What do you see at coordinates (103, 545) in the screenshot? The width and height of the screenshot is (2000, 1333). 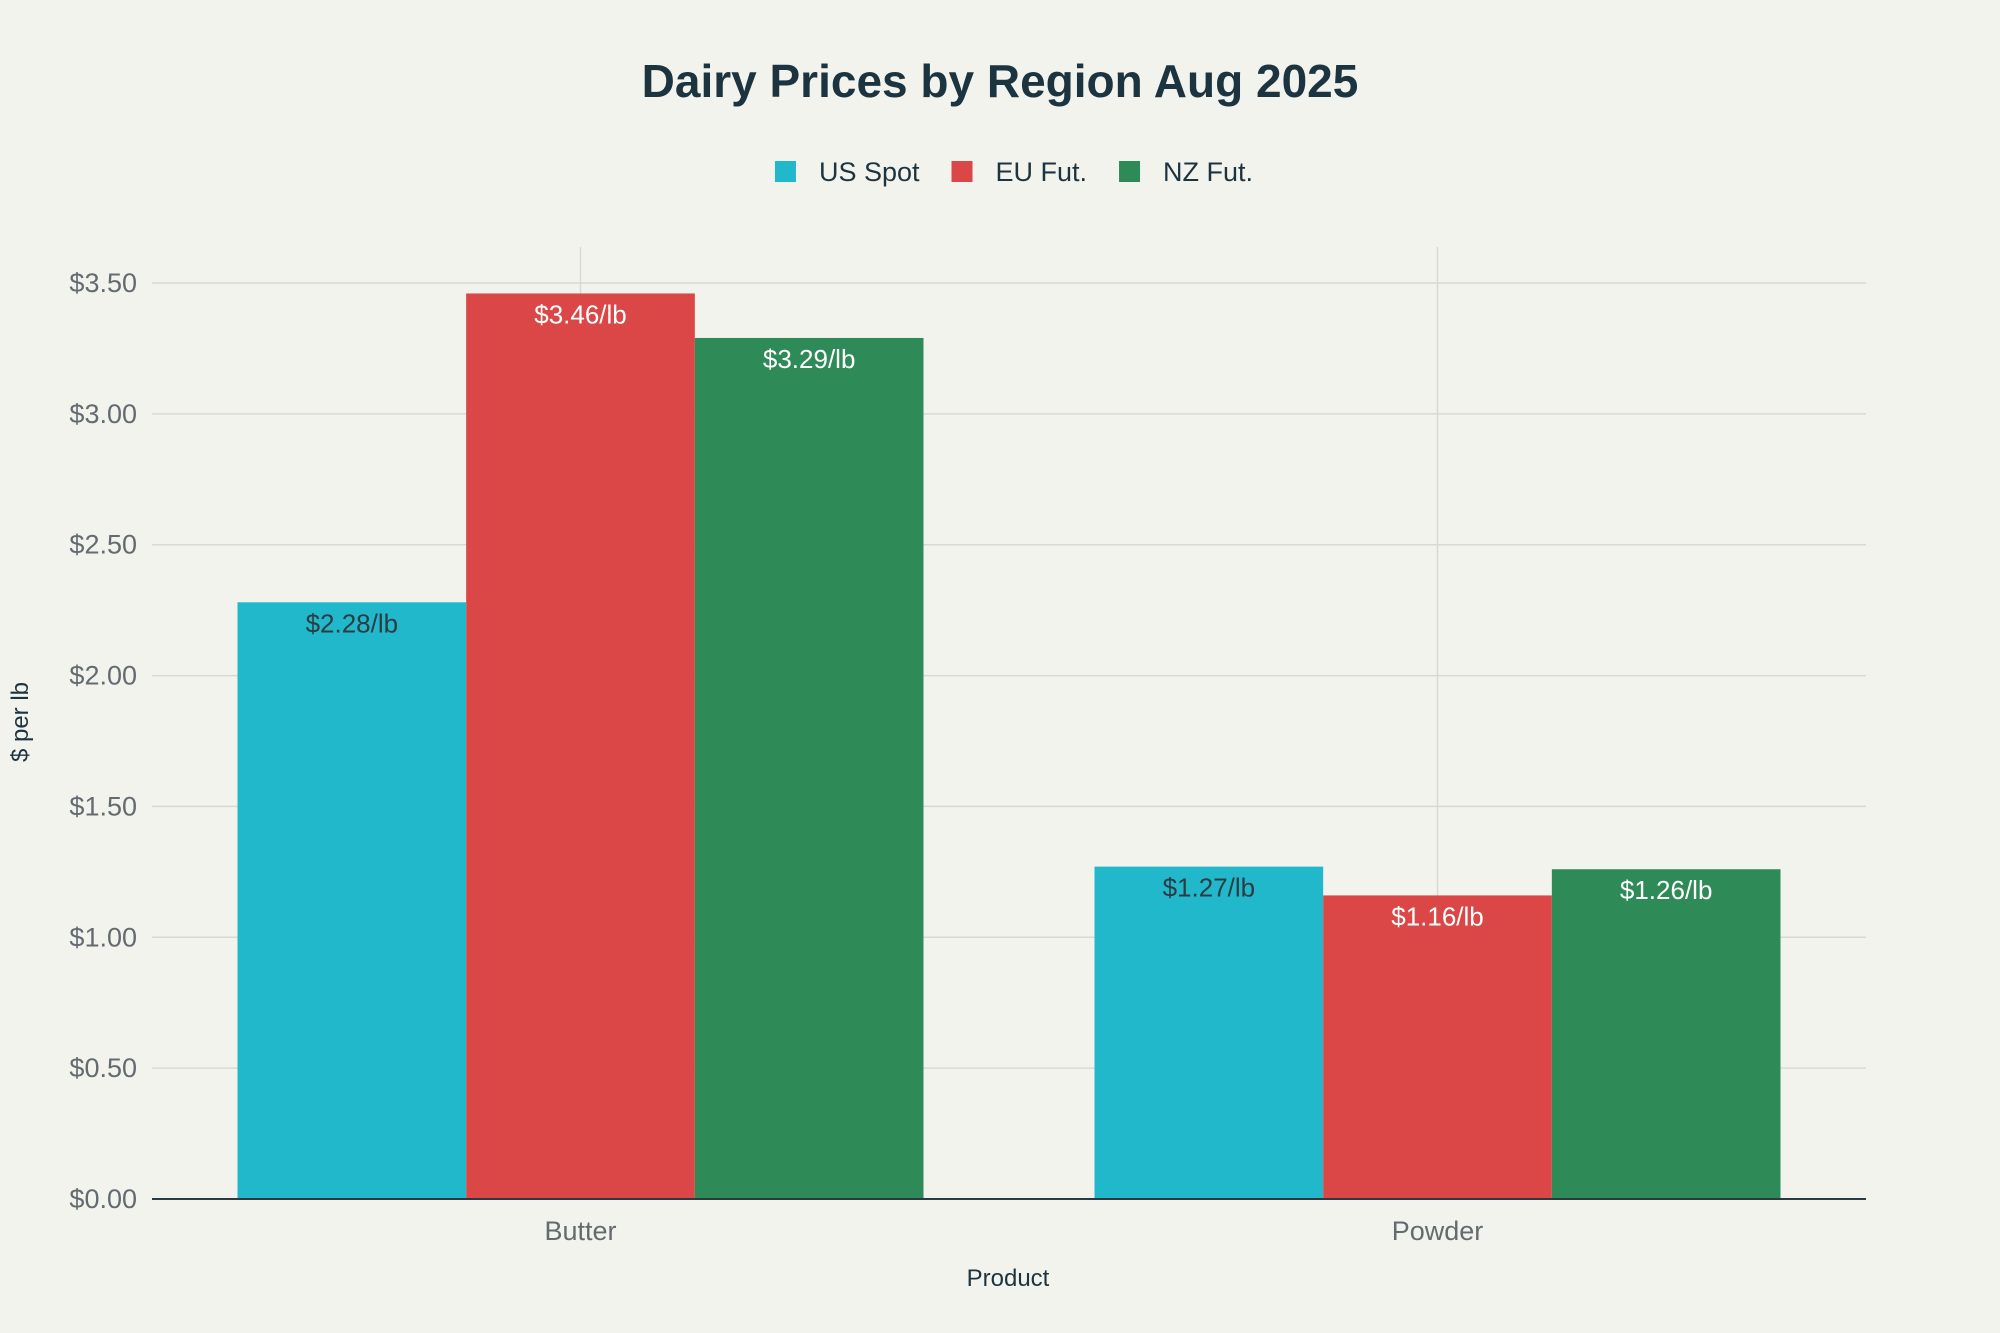 I see `y-tick-label: $2.50` at bounding box center [103, 545].